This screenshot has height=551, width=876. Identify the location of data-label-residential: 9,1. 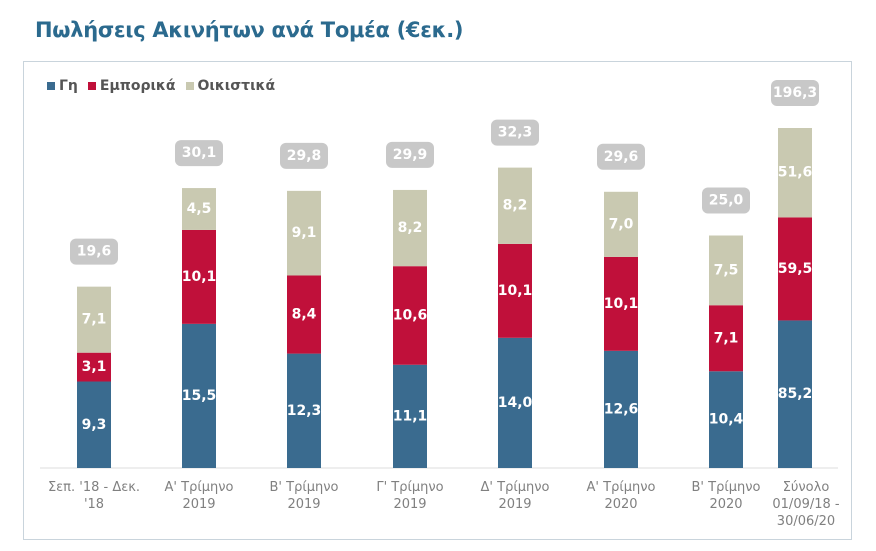
(304, 233).